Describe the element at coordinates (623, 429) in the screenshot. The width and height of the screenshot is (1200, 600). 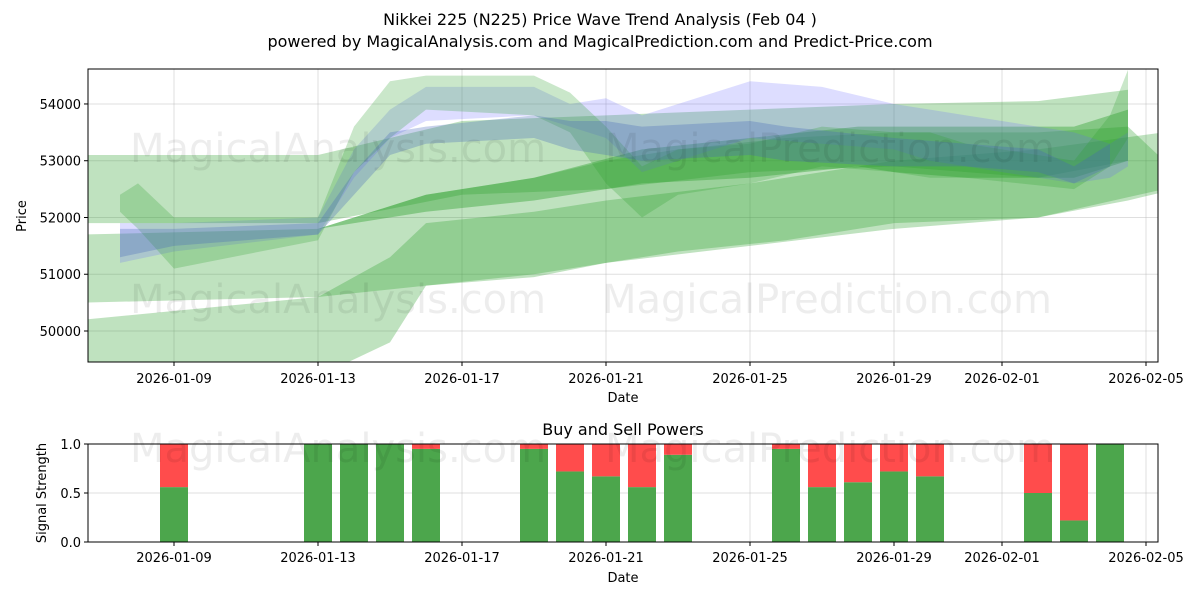
I see `signal-chart-title: Buy and Sell Powers` at that location.